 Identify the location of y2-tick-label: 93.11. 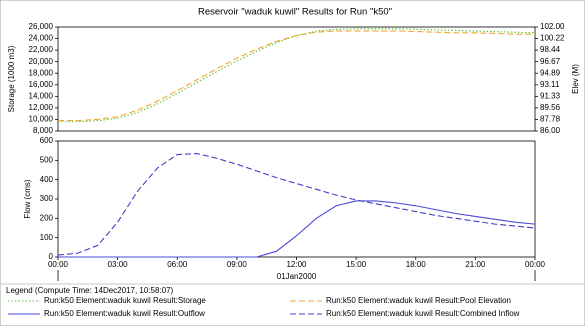
(550, 84).